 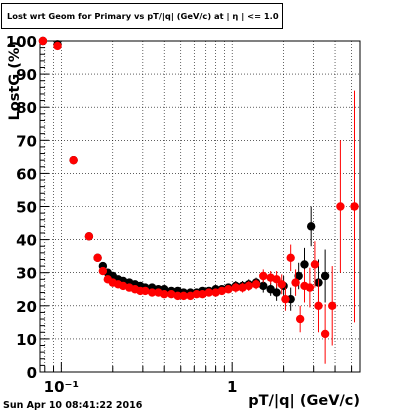 I want to click on x-tick-label: 10⁻¹, so click(x=61, y=387).